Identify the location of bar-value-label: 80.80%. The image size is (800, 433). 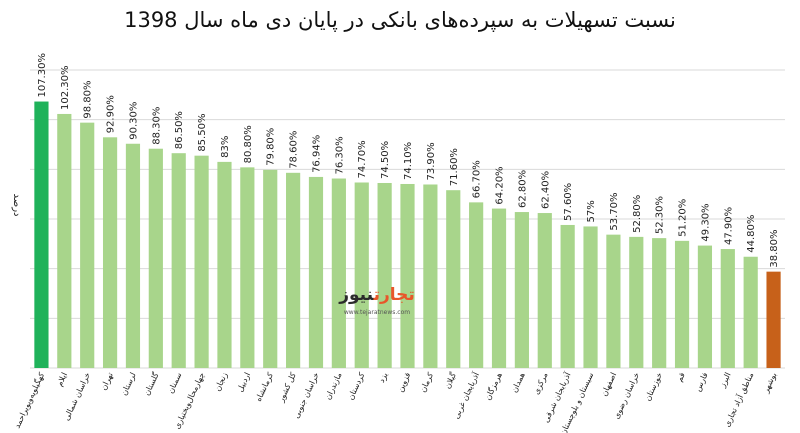
(248, 144).